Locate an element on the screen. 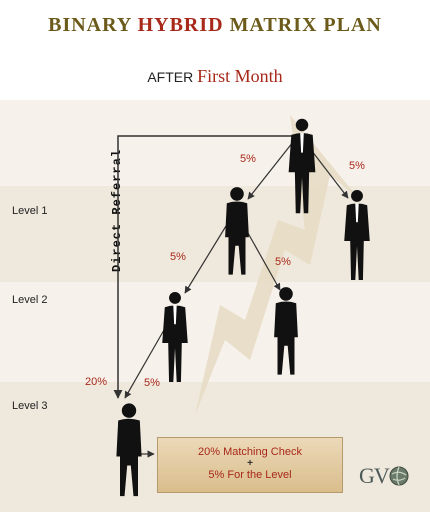  matching-check-box: 20% Matching Check + 5% For the Level is located at coordinates (250, 465).